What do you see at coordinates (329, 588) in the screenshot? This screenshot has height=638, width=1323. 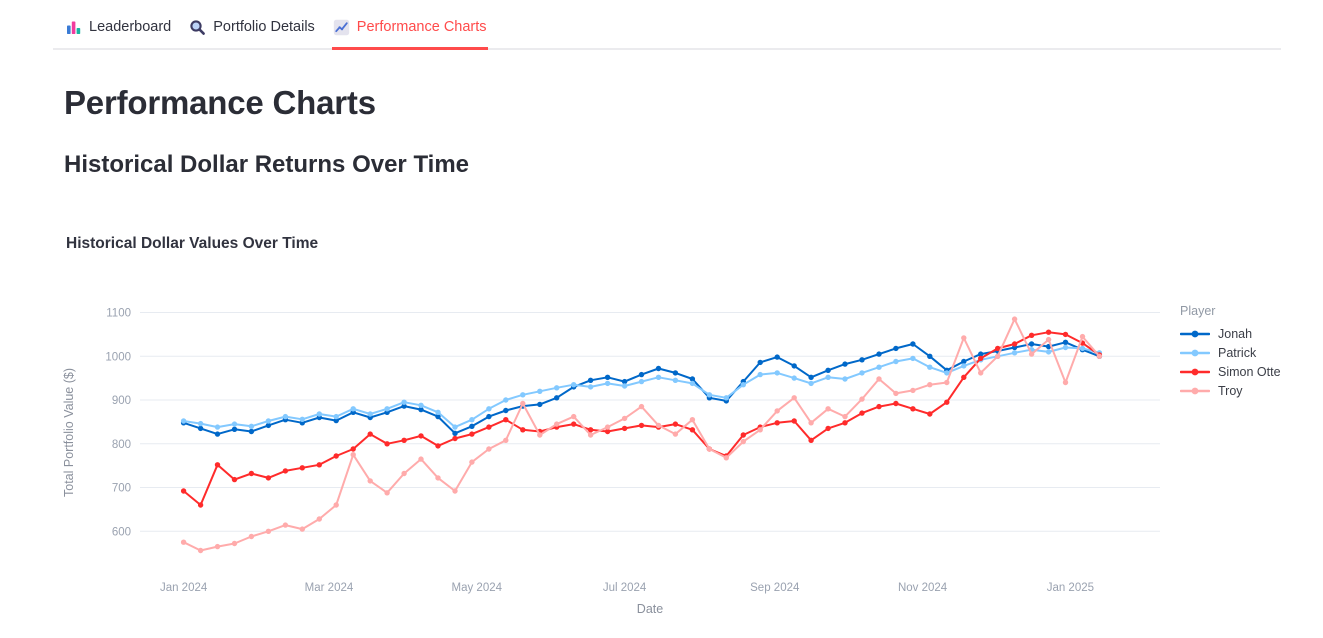 I see `x-tick-label: Mar 2024` at bounding box center [329, 588].